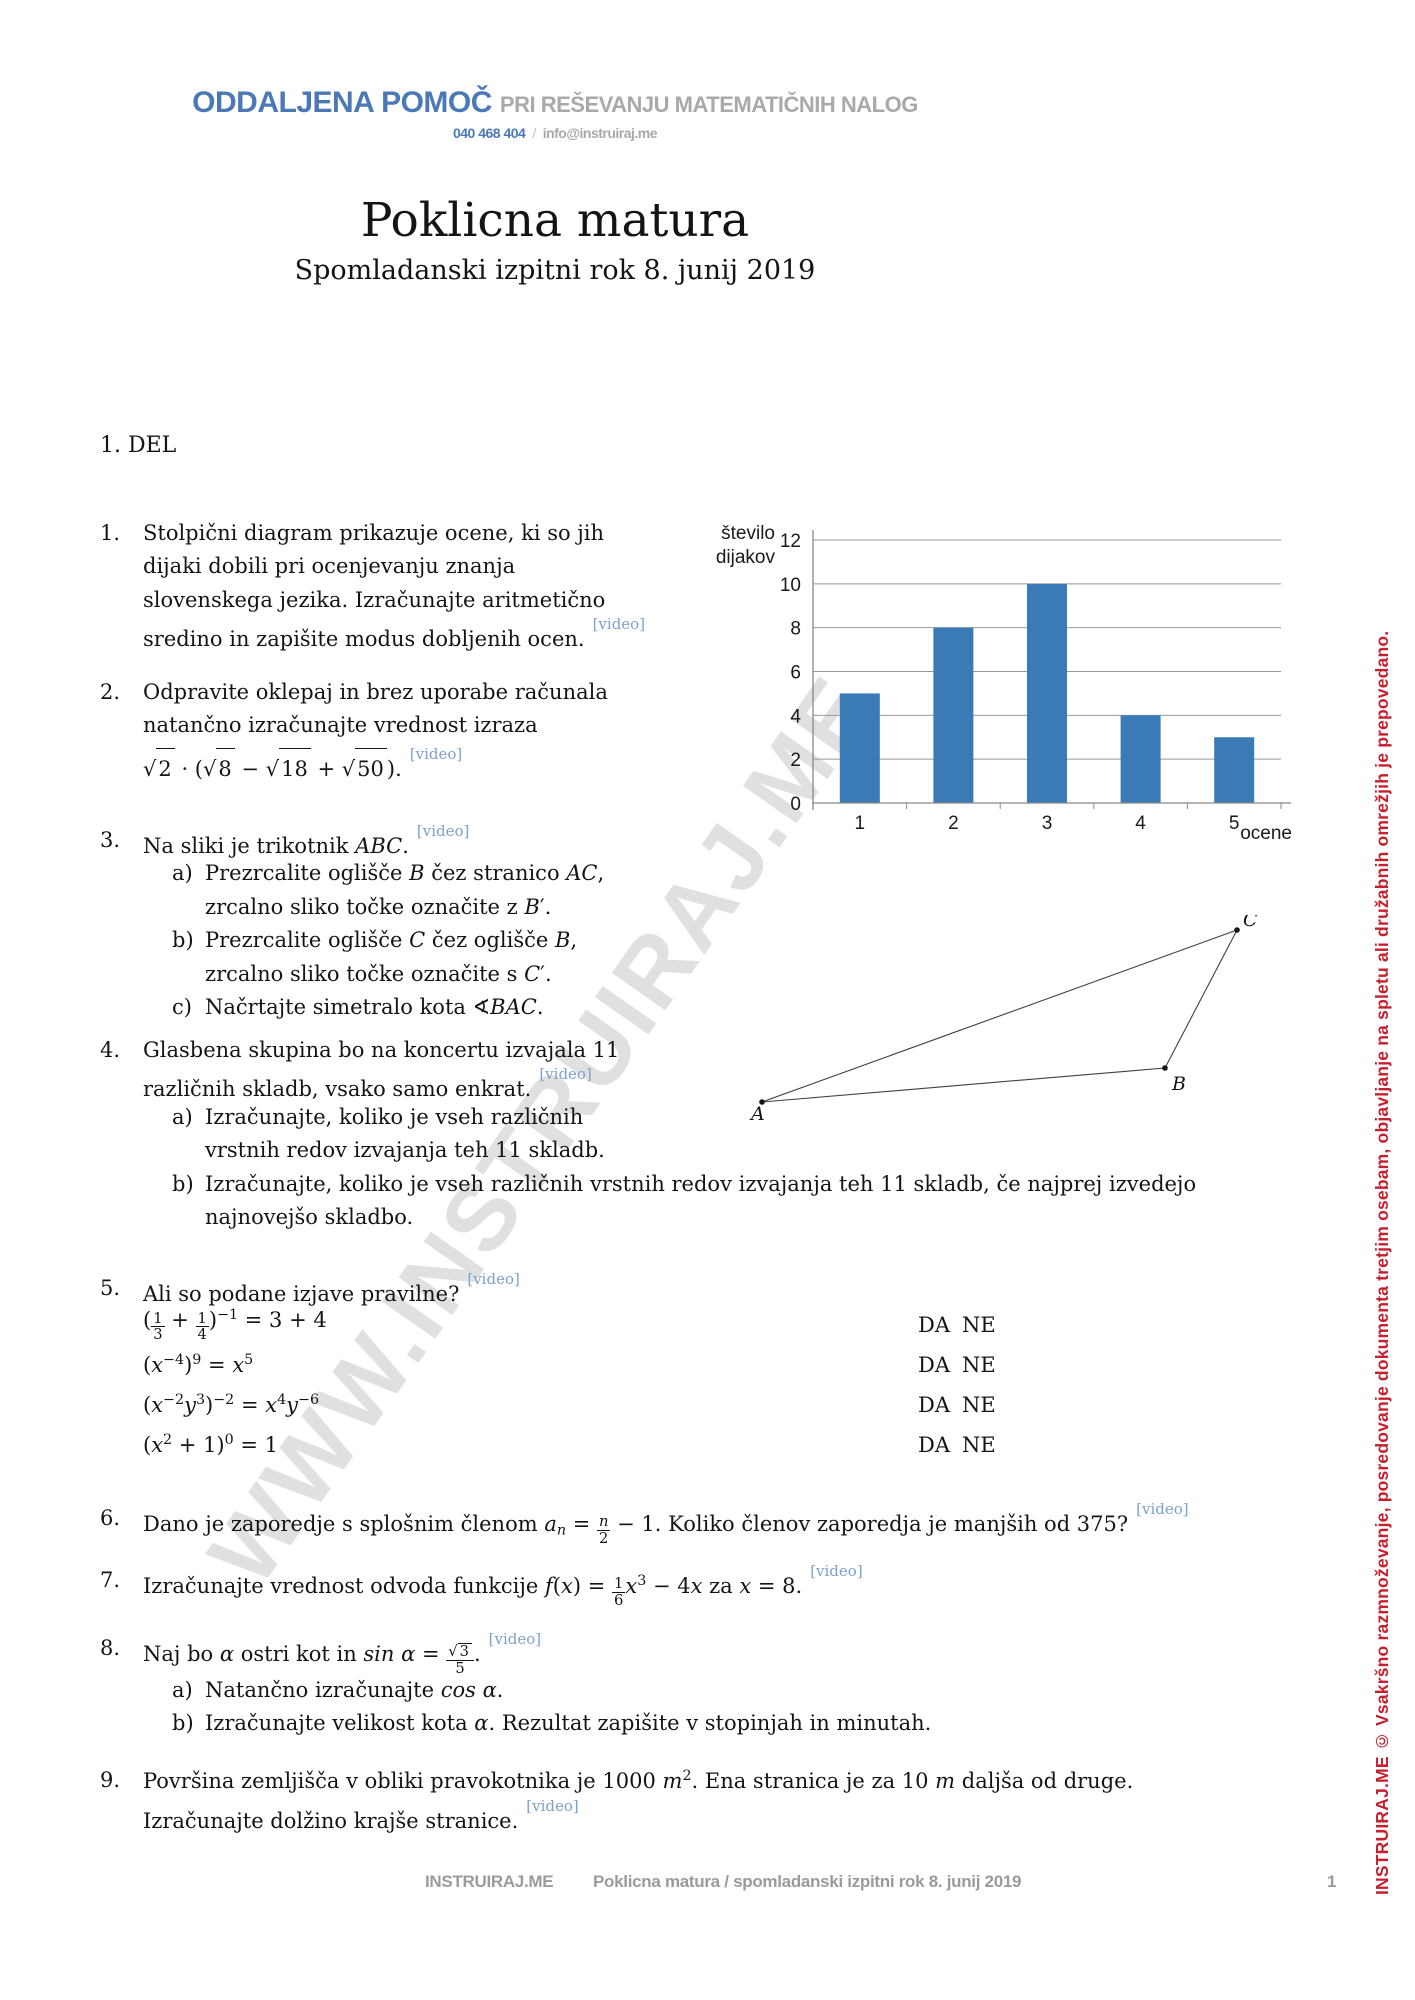 The image size is (1415, 2000). What do you see at coordinates (795, 673) in the screenshot?
I see `svg-text: 6` at bounding box center [795, 673].